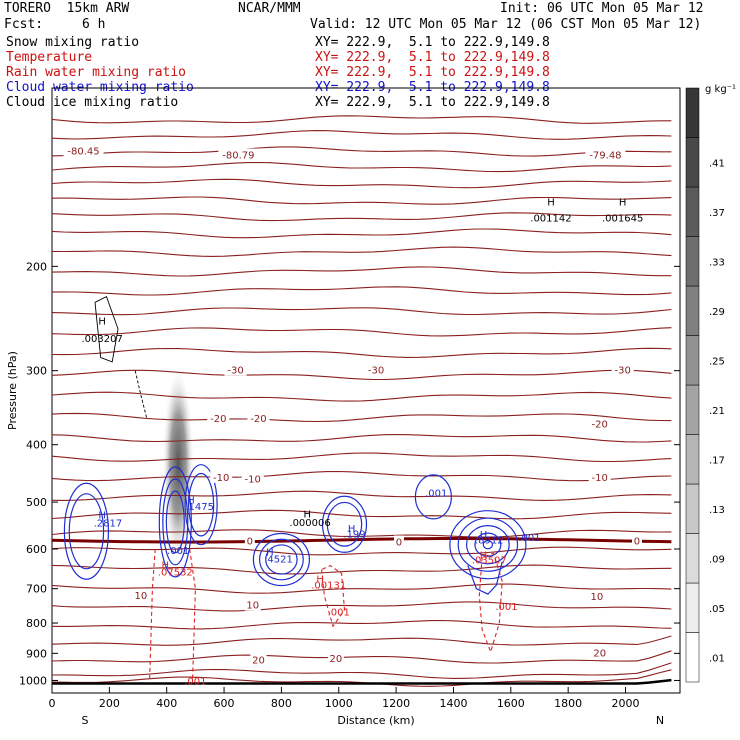 The image size is (740, 740). What do you see at coordinates (339, 613) in the screenshot?
I see `rain-label: .001` at bounding box center [339, 613].